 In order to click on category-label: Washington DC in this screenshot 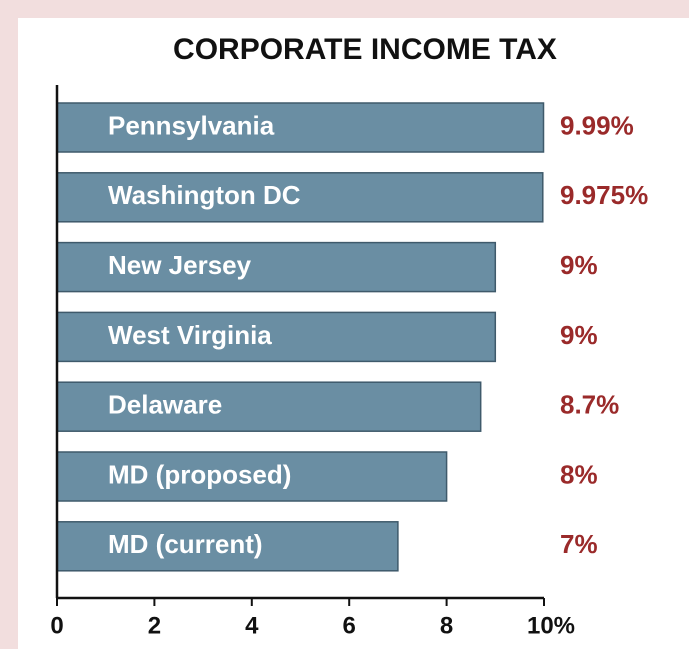, I will do `click(204, 195)`.